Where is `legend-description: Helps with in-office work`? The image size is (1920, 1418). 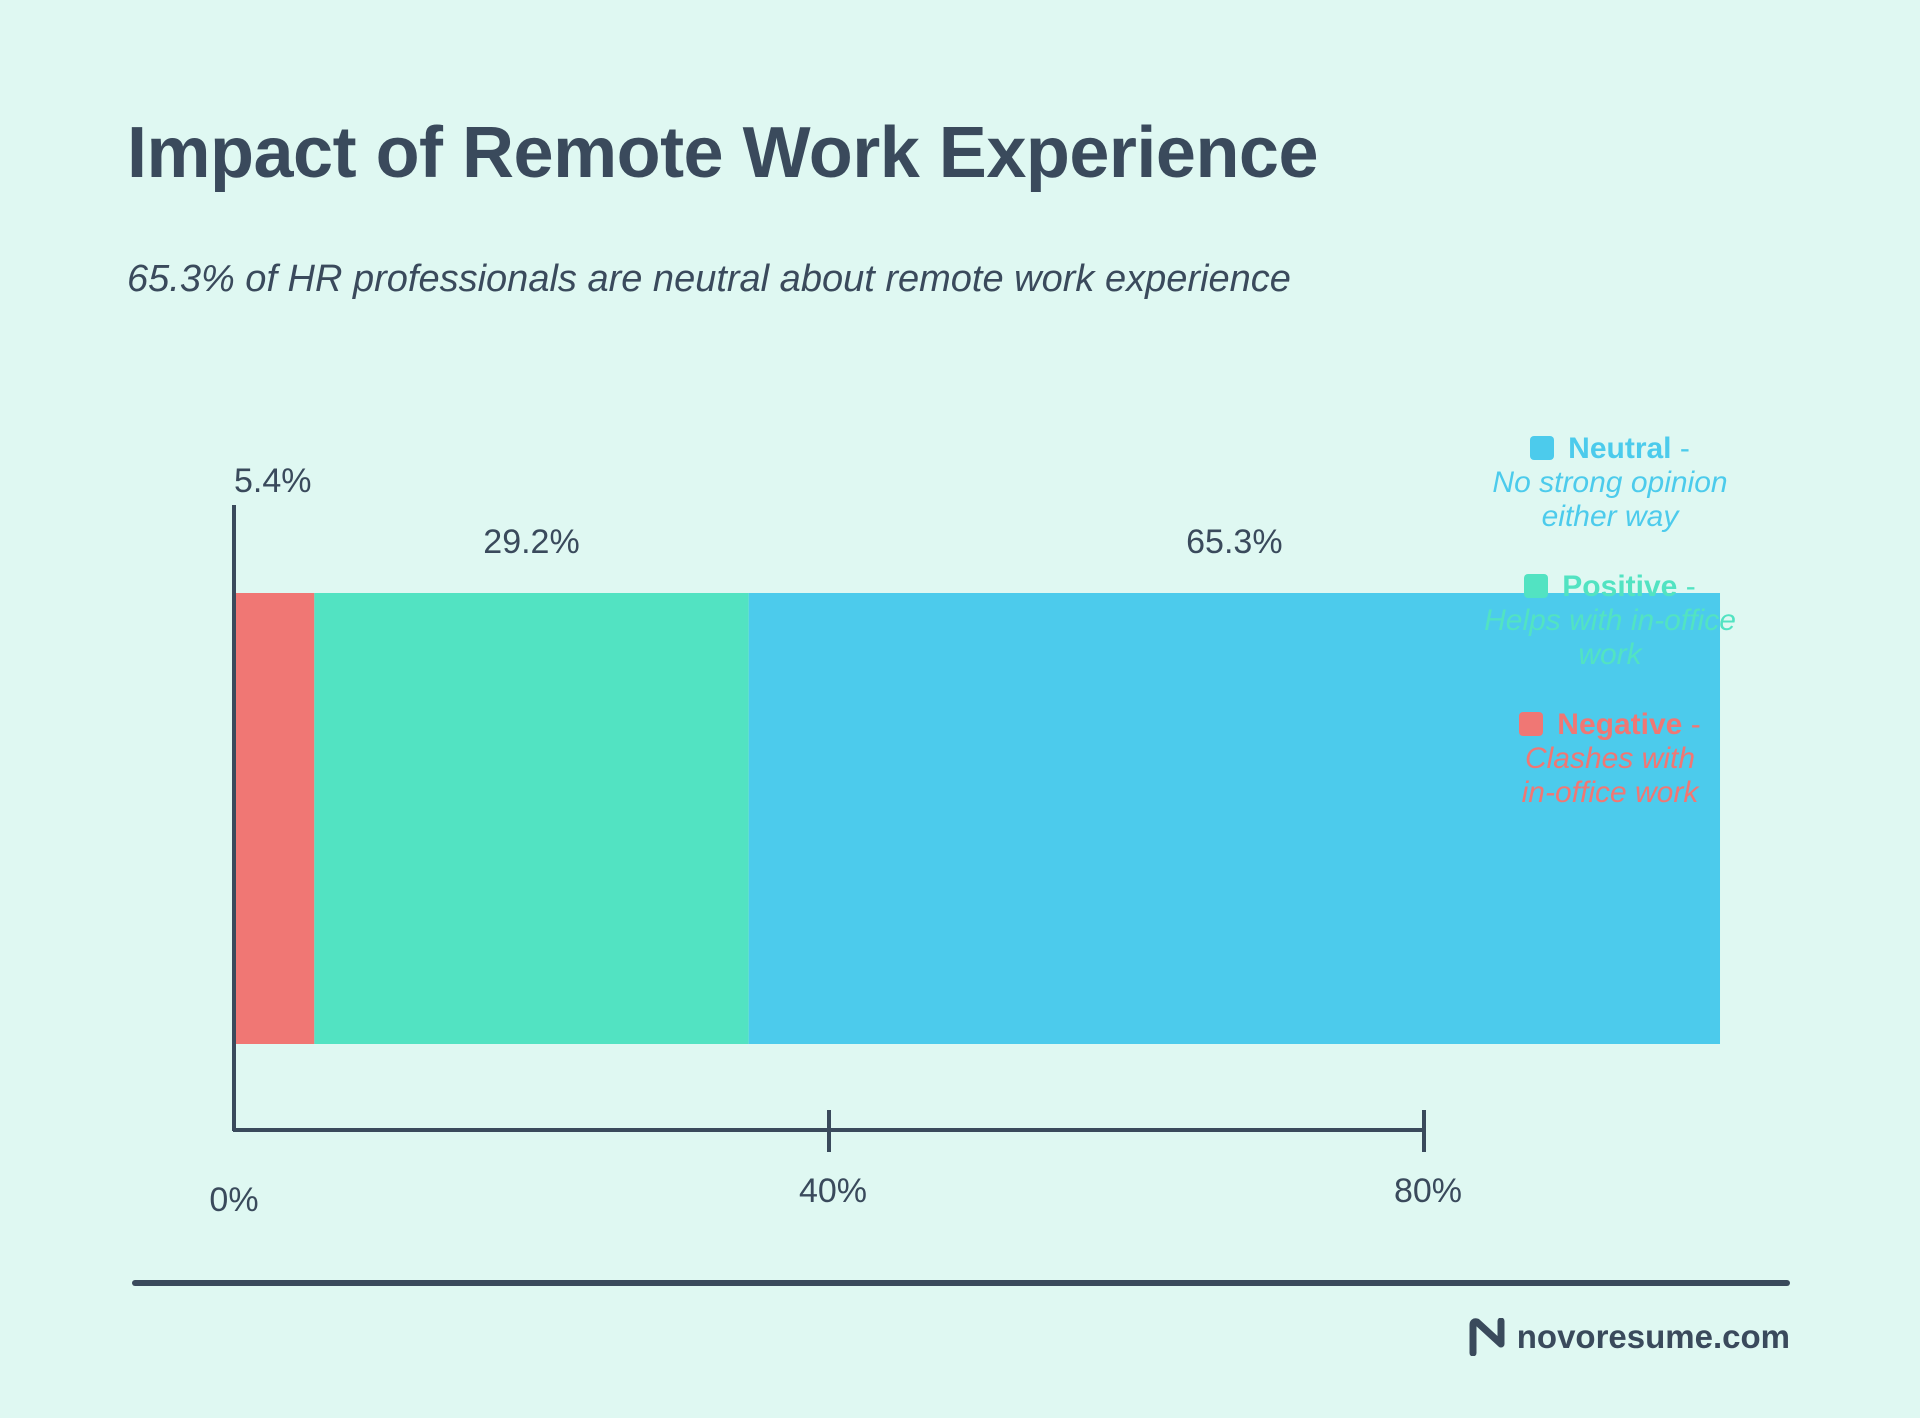
legend-description: Helps with in-office work is located at coordinates (1610, 637).